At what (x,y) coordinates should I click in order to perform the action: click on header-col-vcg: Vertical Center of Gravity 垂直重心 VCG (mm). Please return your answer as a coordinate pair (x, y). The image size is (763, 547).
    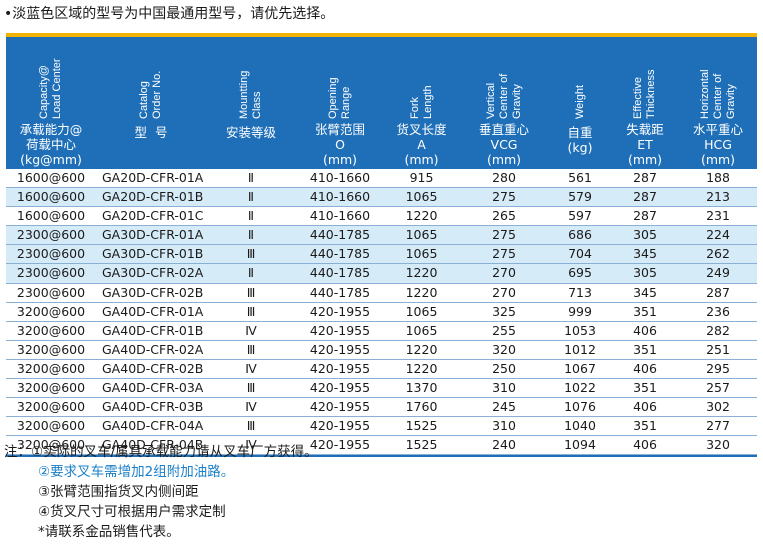
    Looking at the image, I should click on (504, 103).